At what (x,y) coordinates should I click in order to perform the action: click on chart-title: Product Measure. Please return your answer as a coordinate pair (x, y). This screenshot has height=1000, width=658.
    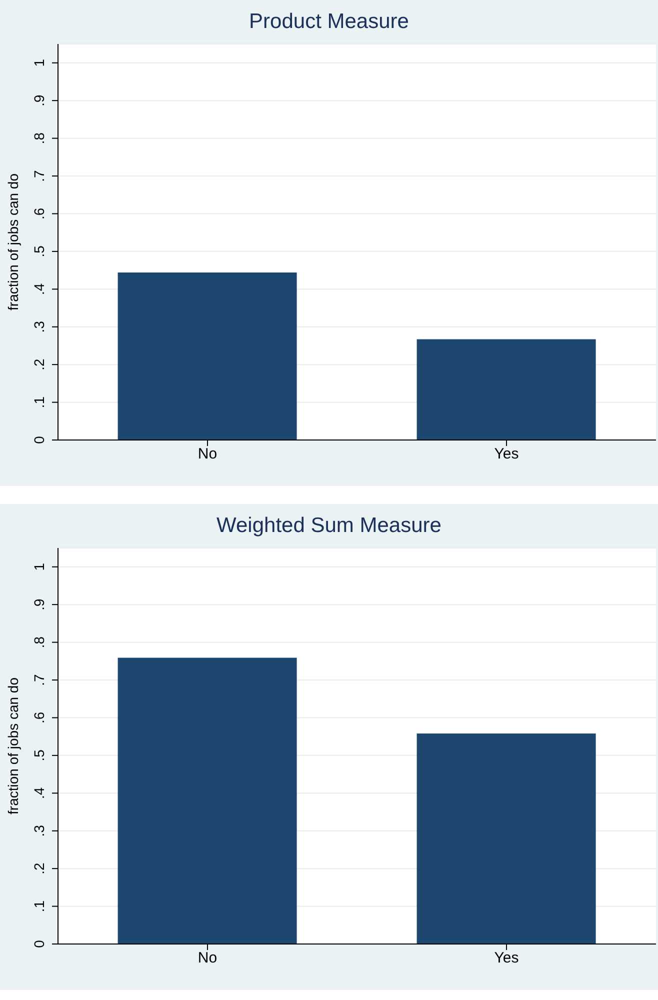
    Looking at the image, I should click on (329, 22).